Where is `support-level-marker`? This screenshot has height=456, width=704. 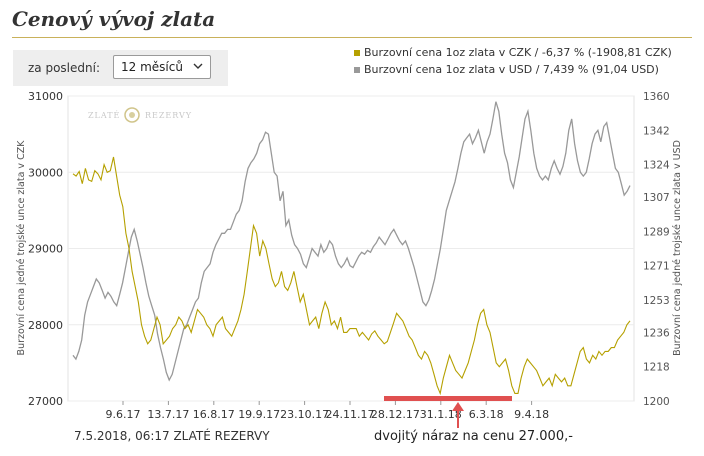
support-level-marker is located at coordinates (448, 398).